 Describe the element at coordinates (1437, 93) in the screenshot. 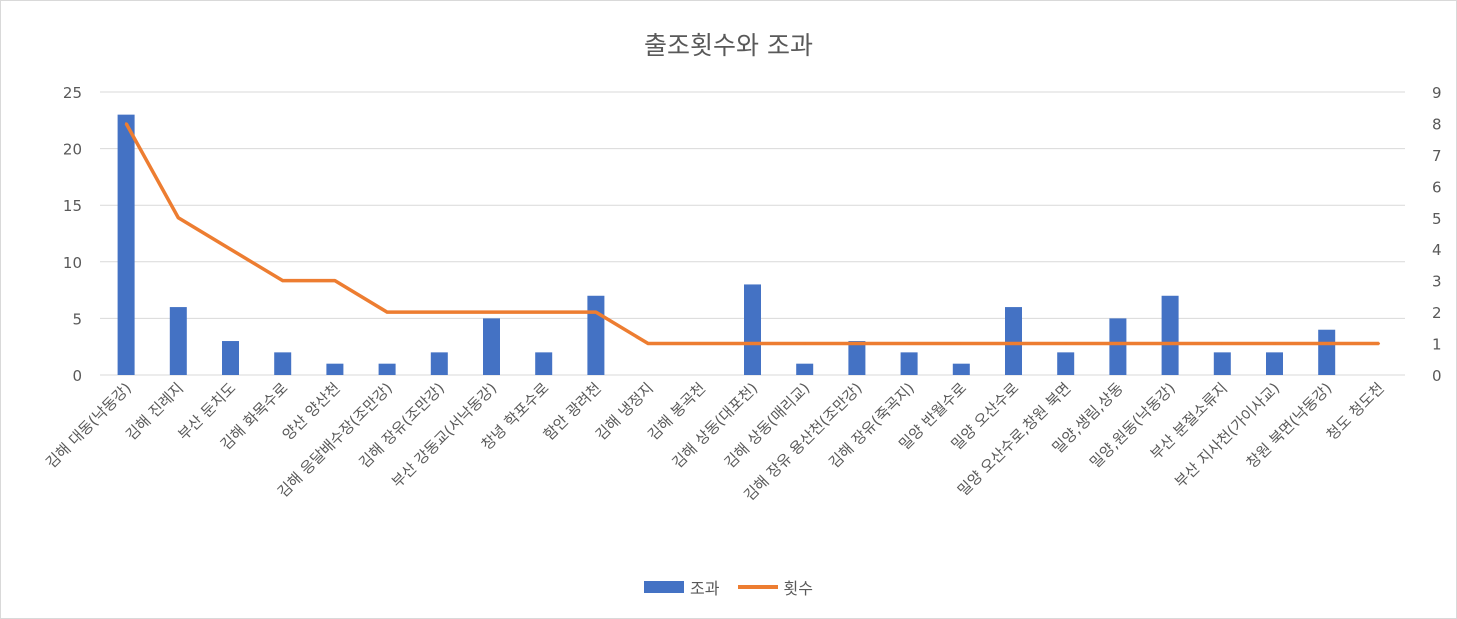

I see `y-right-tick-label: 9` at that location.